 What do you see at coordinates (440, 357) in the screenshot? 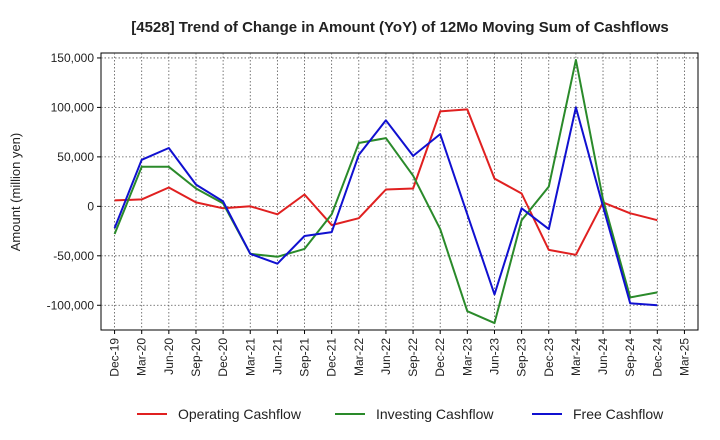
I see `x-tick-label: Dec-22` at bounding box center [440, 357].